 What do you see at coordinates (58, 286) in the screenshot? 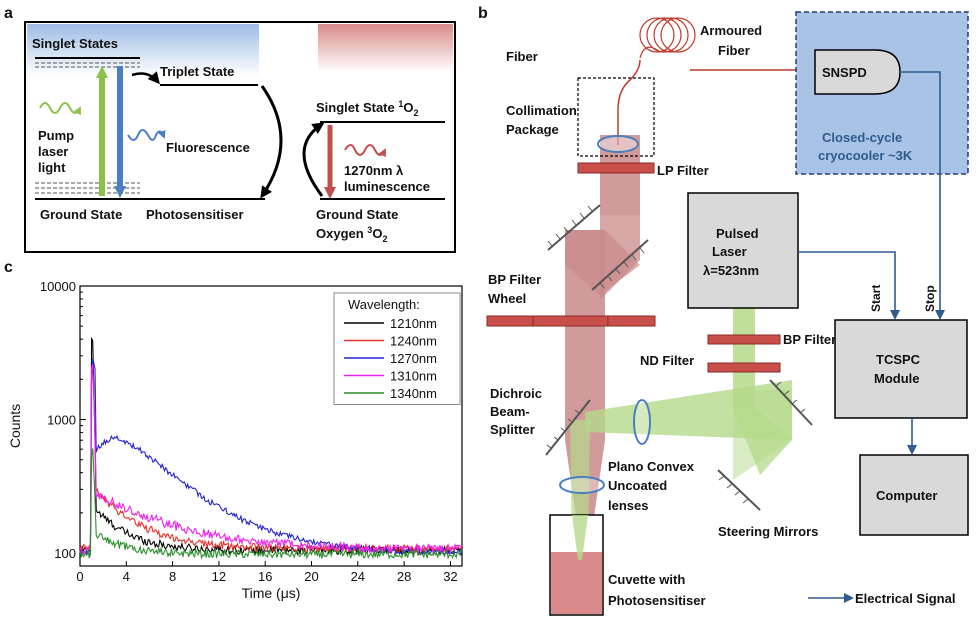
I see `y-tick-label: 10000` at bounding box center [58, 286].